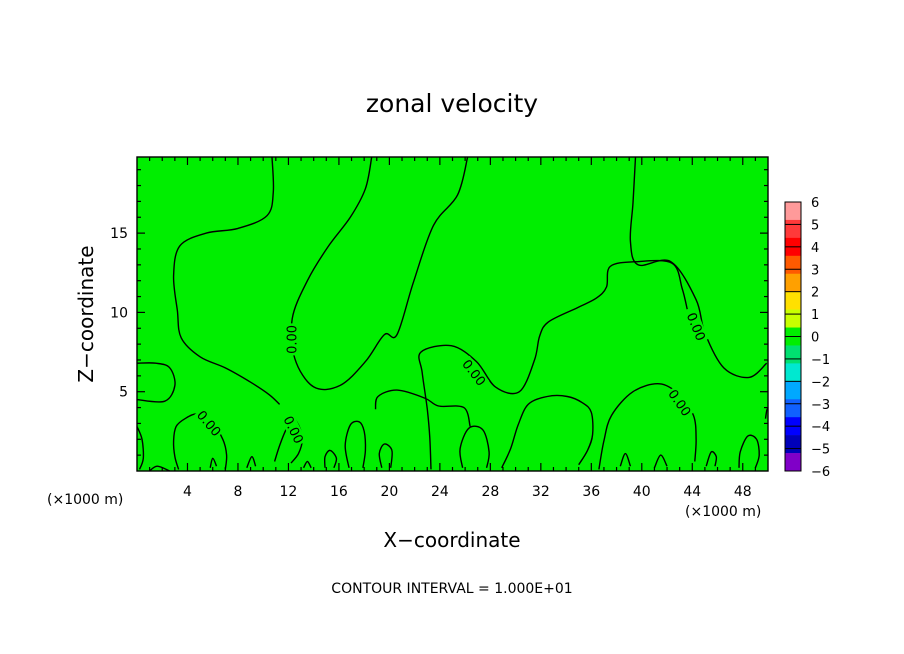 This screenshot has width=904, height=654. Describe the element at coordinates (815, 315) in the screenshot. I see `colorbar-label-5: 1` at that location.